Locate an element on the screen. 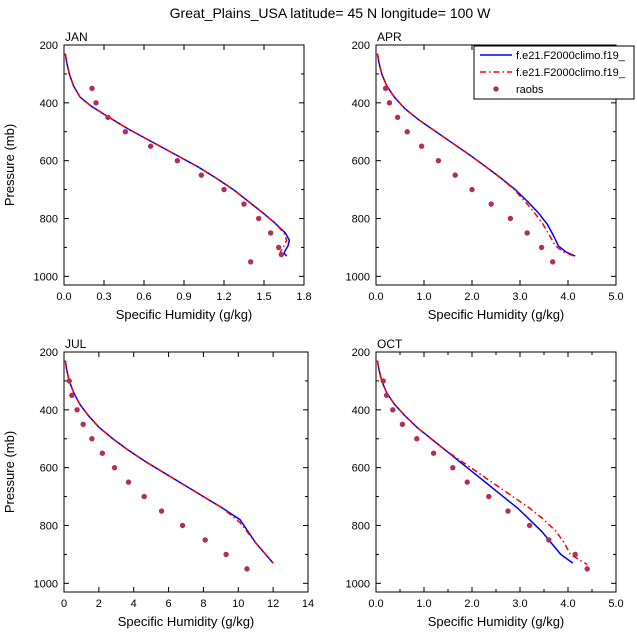  panel-title: JAN is located at coordinates (76, 37).